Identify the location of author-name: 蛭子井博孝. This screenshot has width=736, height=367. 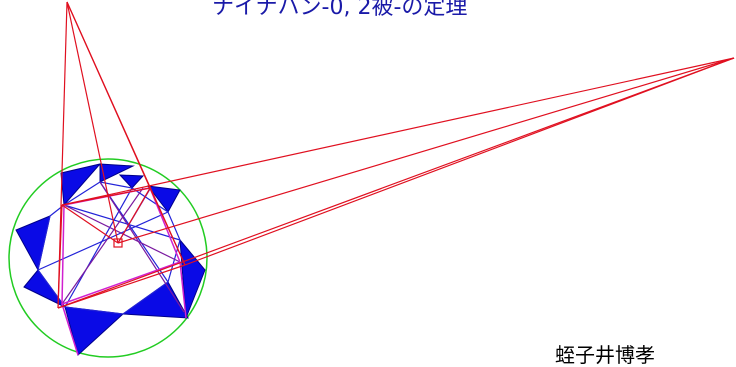
(605, 355).